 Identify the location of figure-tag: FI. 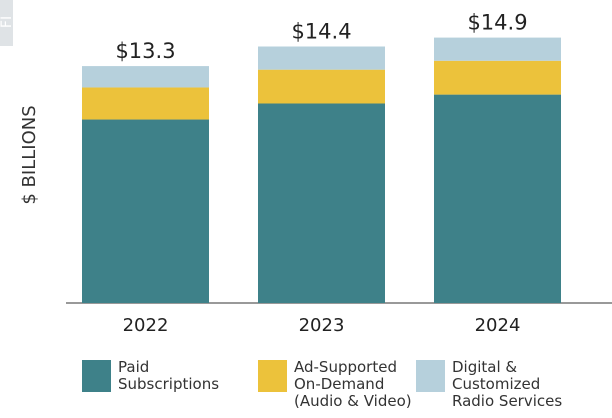
(7, 22).